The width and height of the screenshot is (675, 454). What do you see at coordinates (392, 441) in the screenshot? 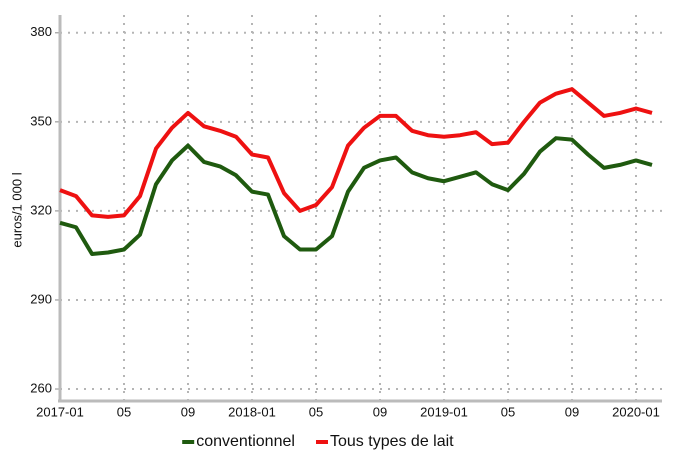
I see `legend-label: Tous types de lait` at bounding box center [392, 441].